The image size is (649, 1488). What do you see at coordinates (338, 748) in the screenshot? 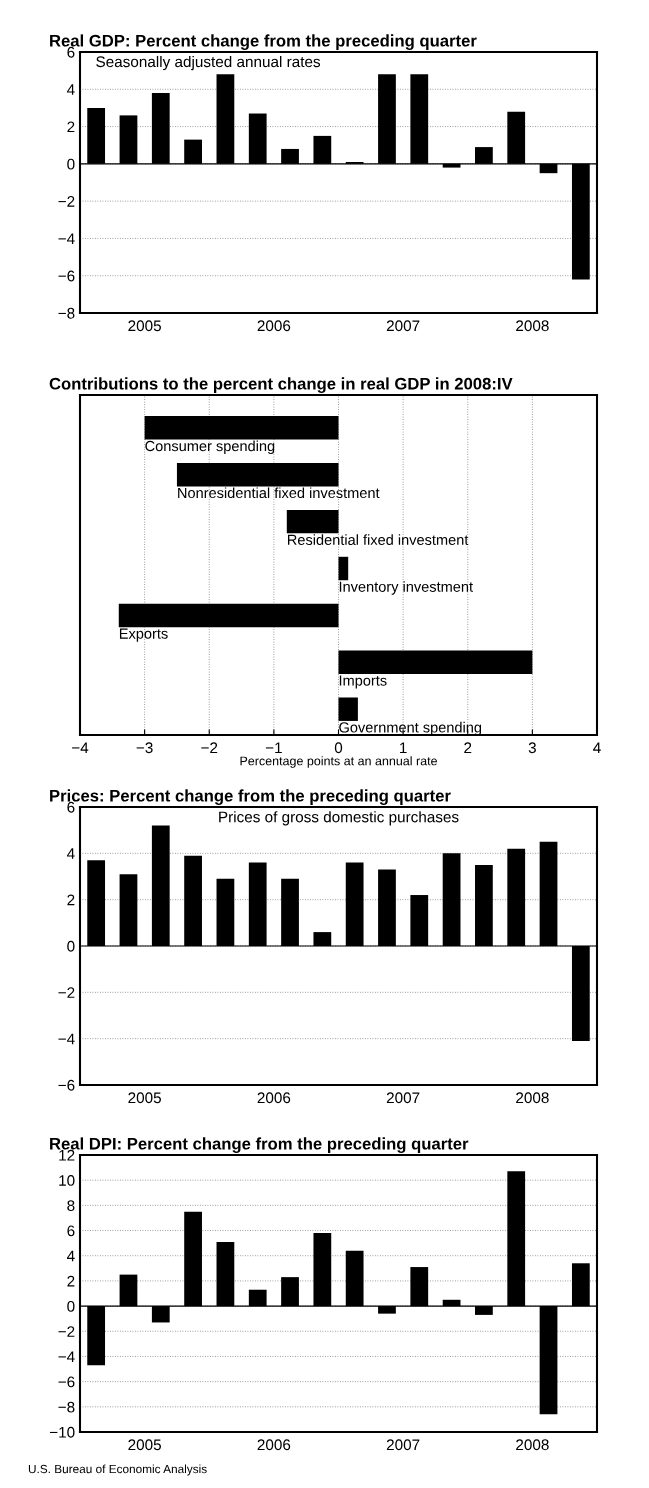
I see `x-tick-label: 0` at bounding box center [338, 748].